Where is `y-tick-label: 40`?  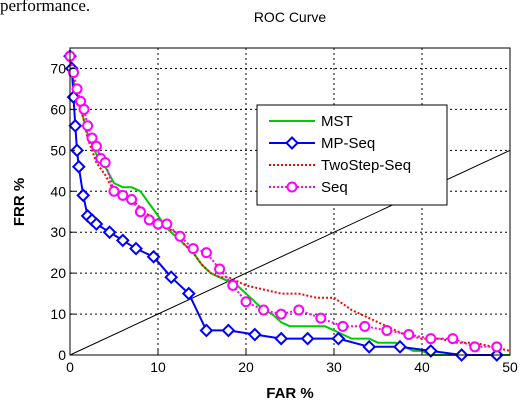
y-tick-label: 40 is located at coordinates (58, 191).